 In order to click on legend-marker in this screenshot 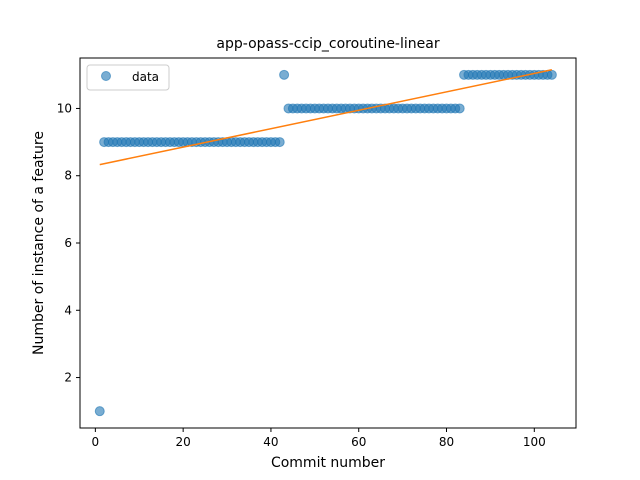, I will do `click(106, 76)`.